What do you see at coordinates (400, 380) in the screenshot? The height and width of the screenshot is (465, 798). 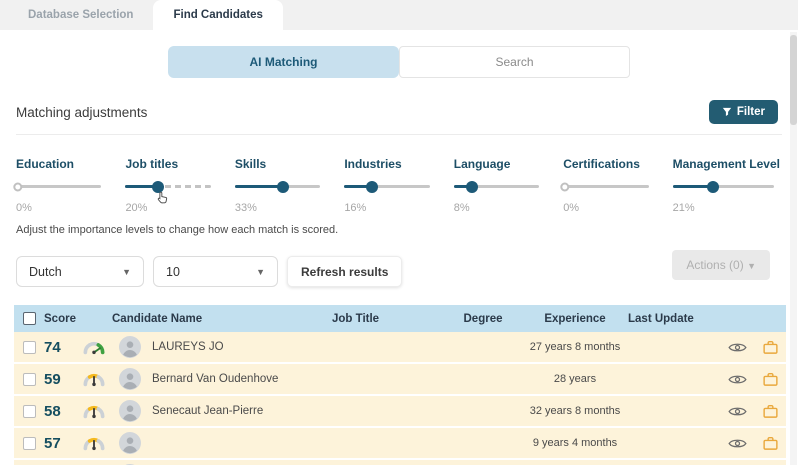 I see `table-row: 59 Bernard Van Oudenhove 28 years` at bounding box center [400, 380].